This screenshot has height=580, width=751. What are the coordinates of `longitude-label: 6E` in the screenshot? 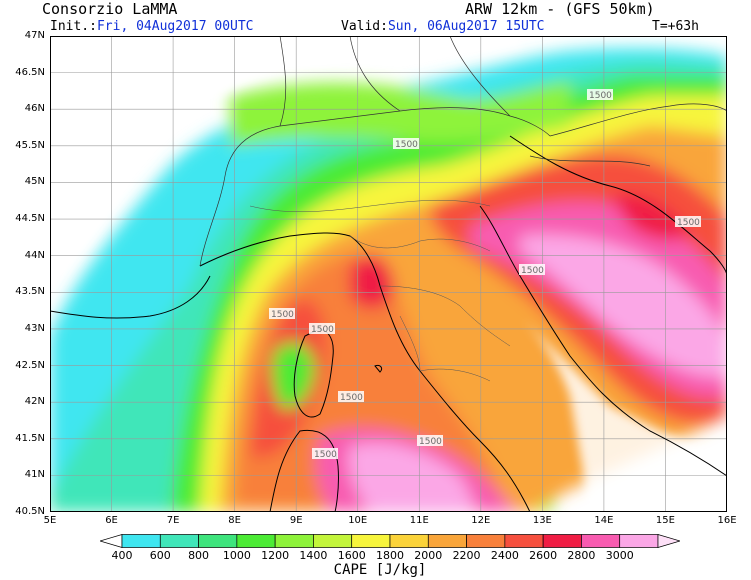 It's located at (111, 520).